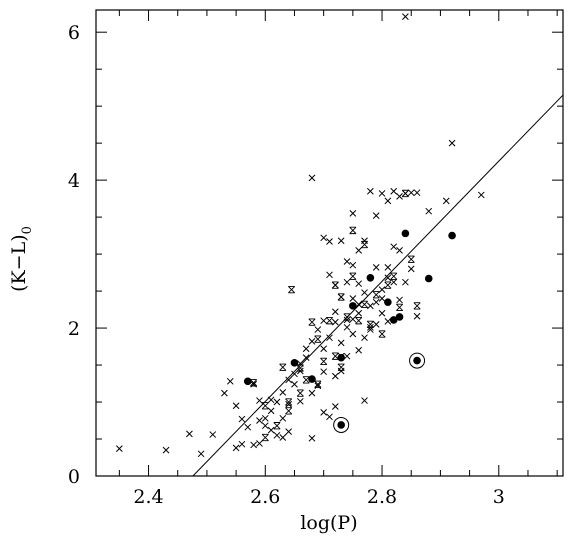 The width and height of the screenshot is (570, 538). I want to click on x-tick-label: 3, so click(499, 497).